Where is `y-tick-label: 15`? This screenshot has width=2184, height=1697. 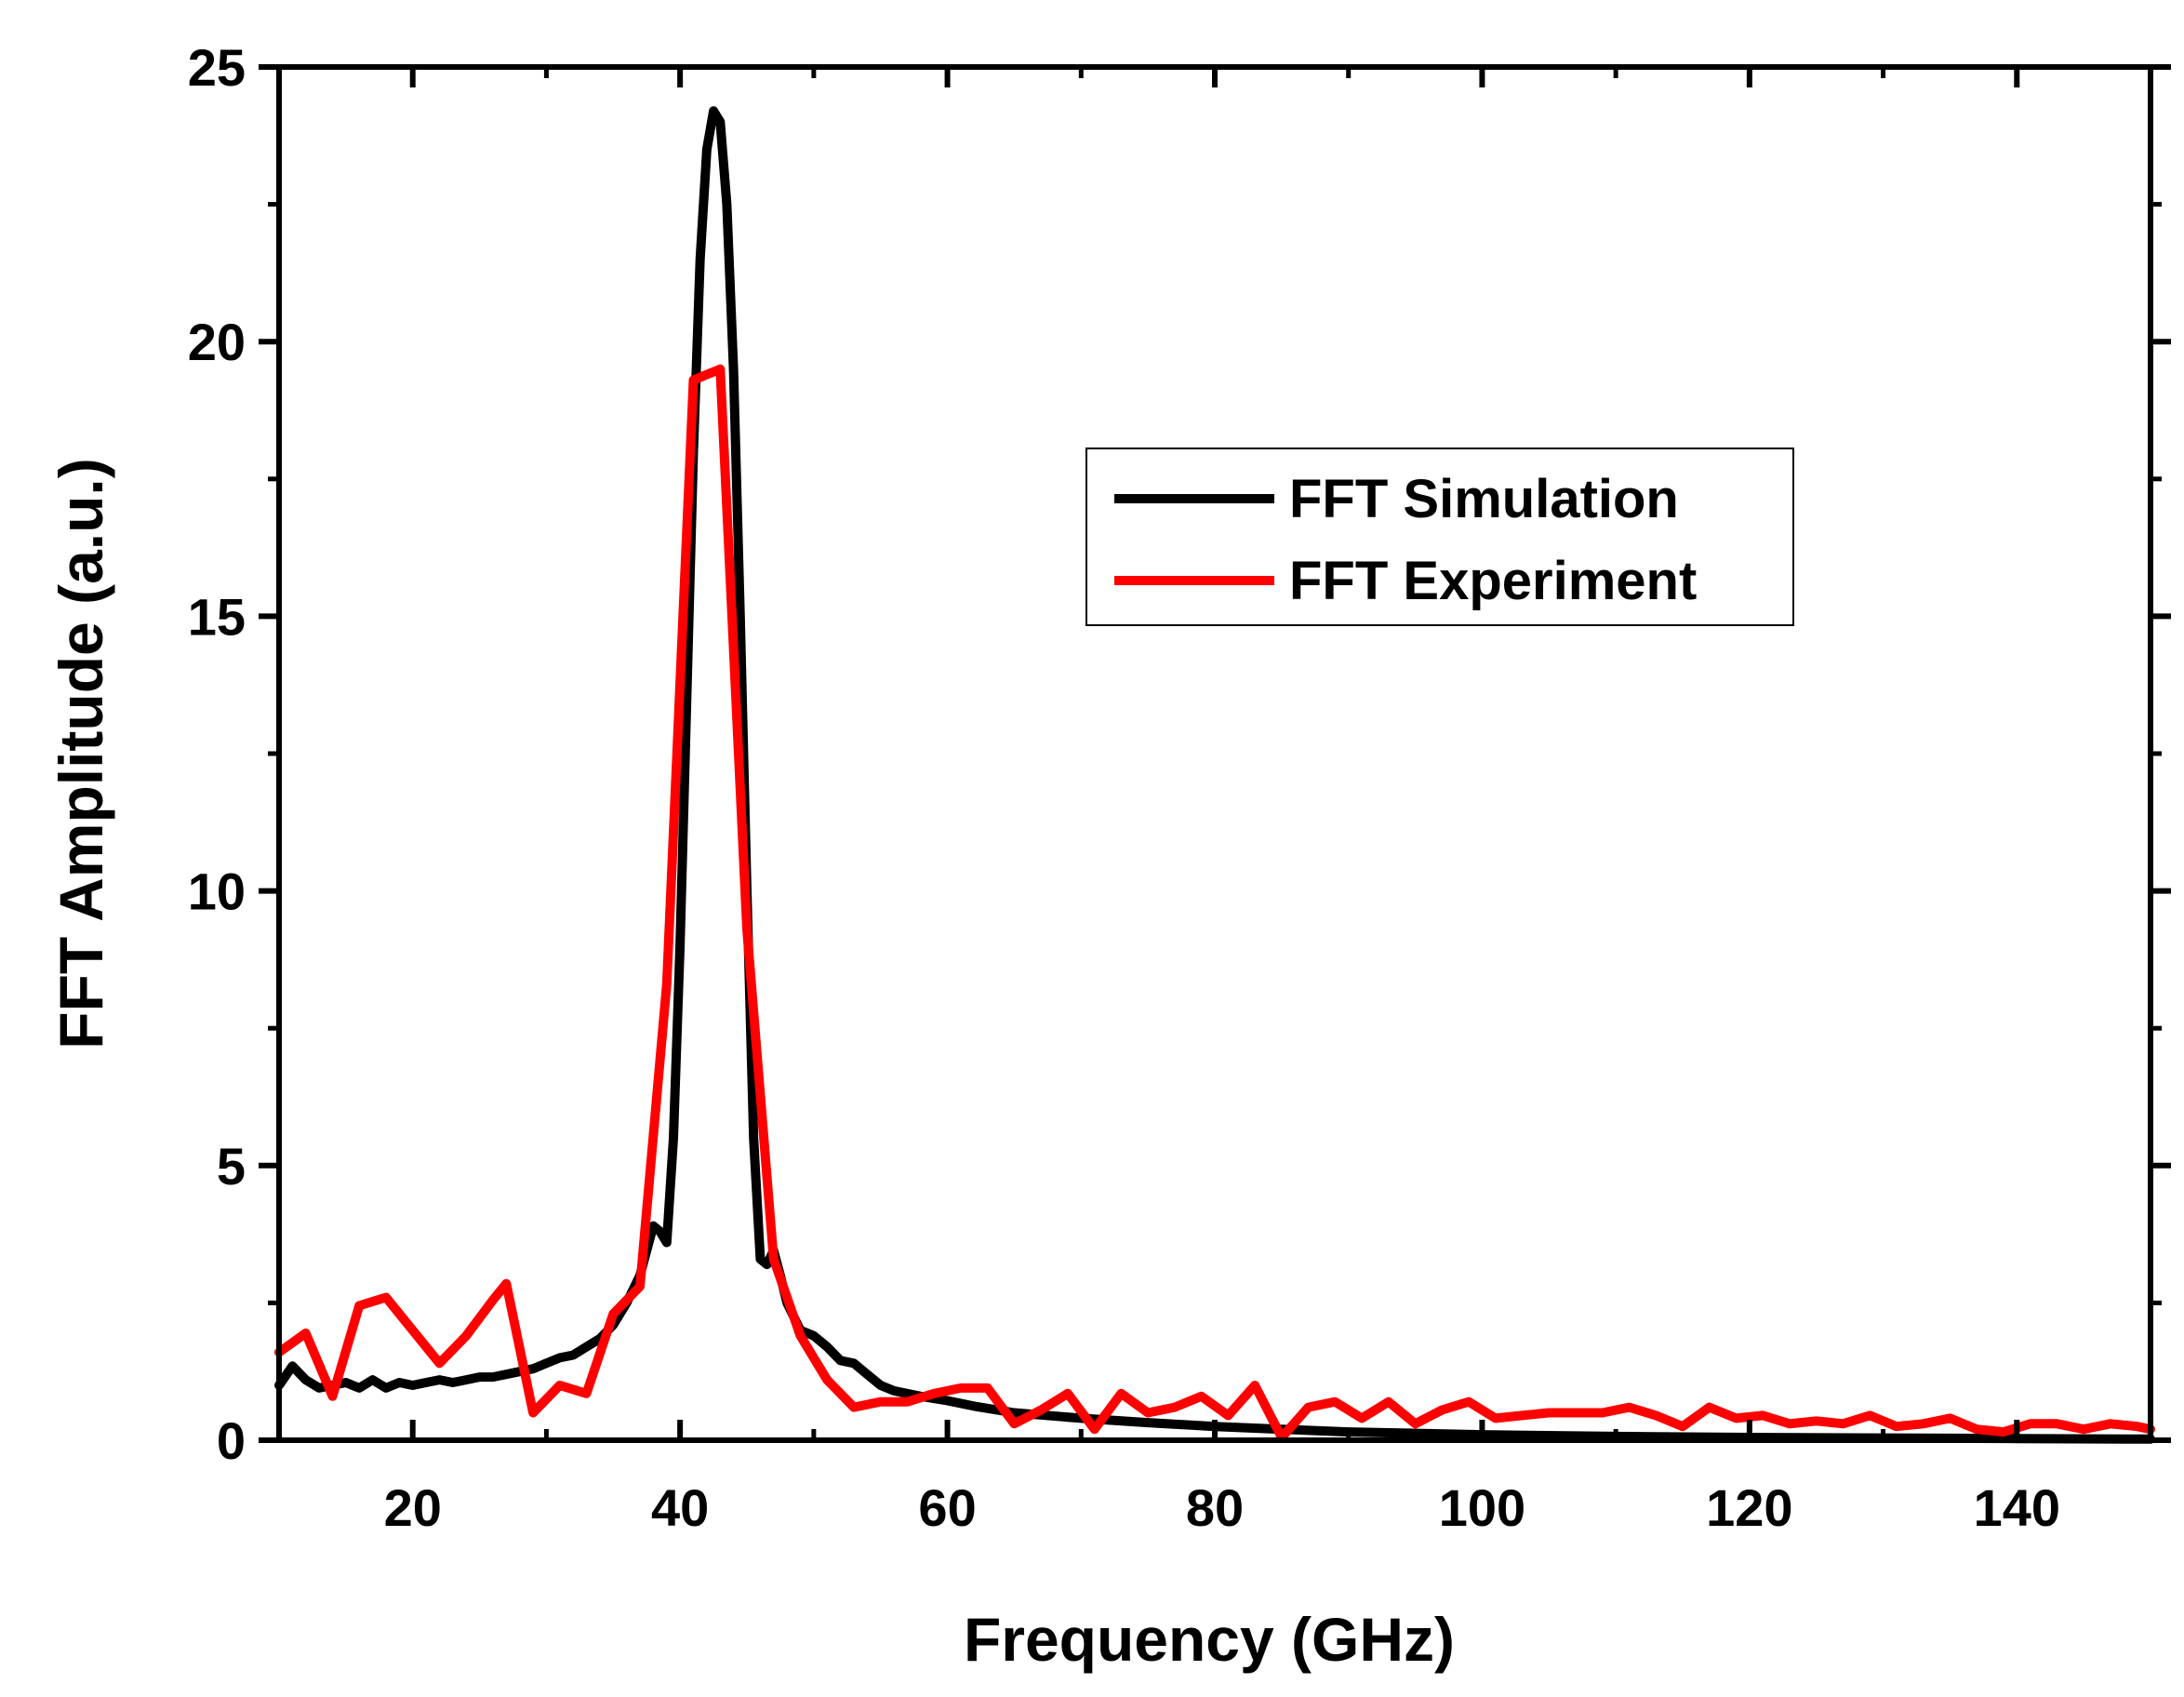
y-tick-label: 15 is located at coordinates (217, 616).